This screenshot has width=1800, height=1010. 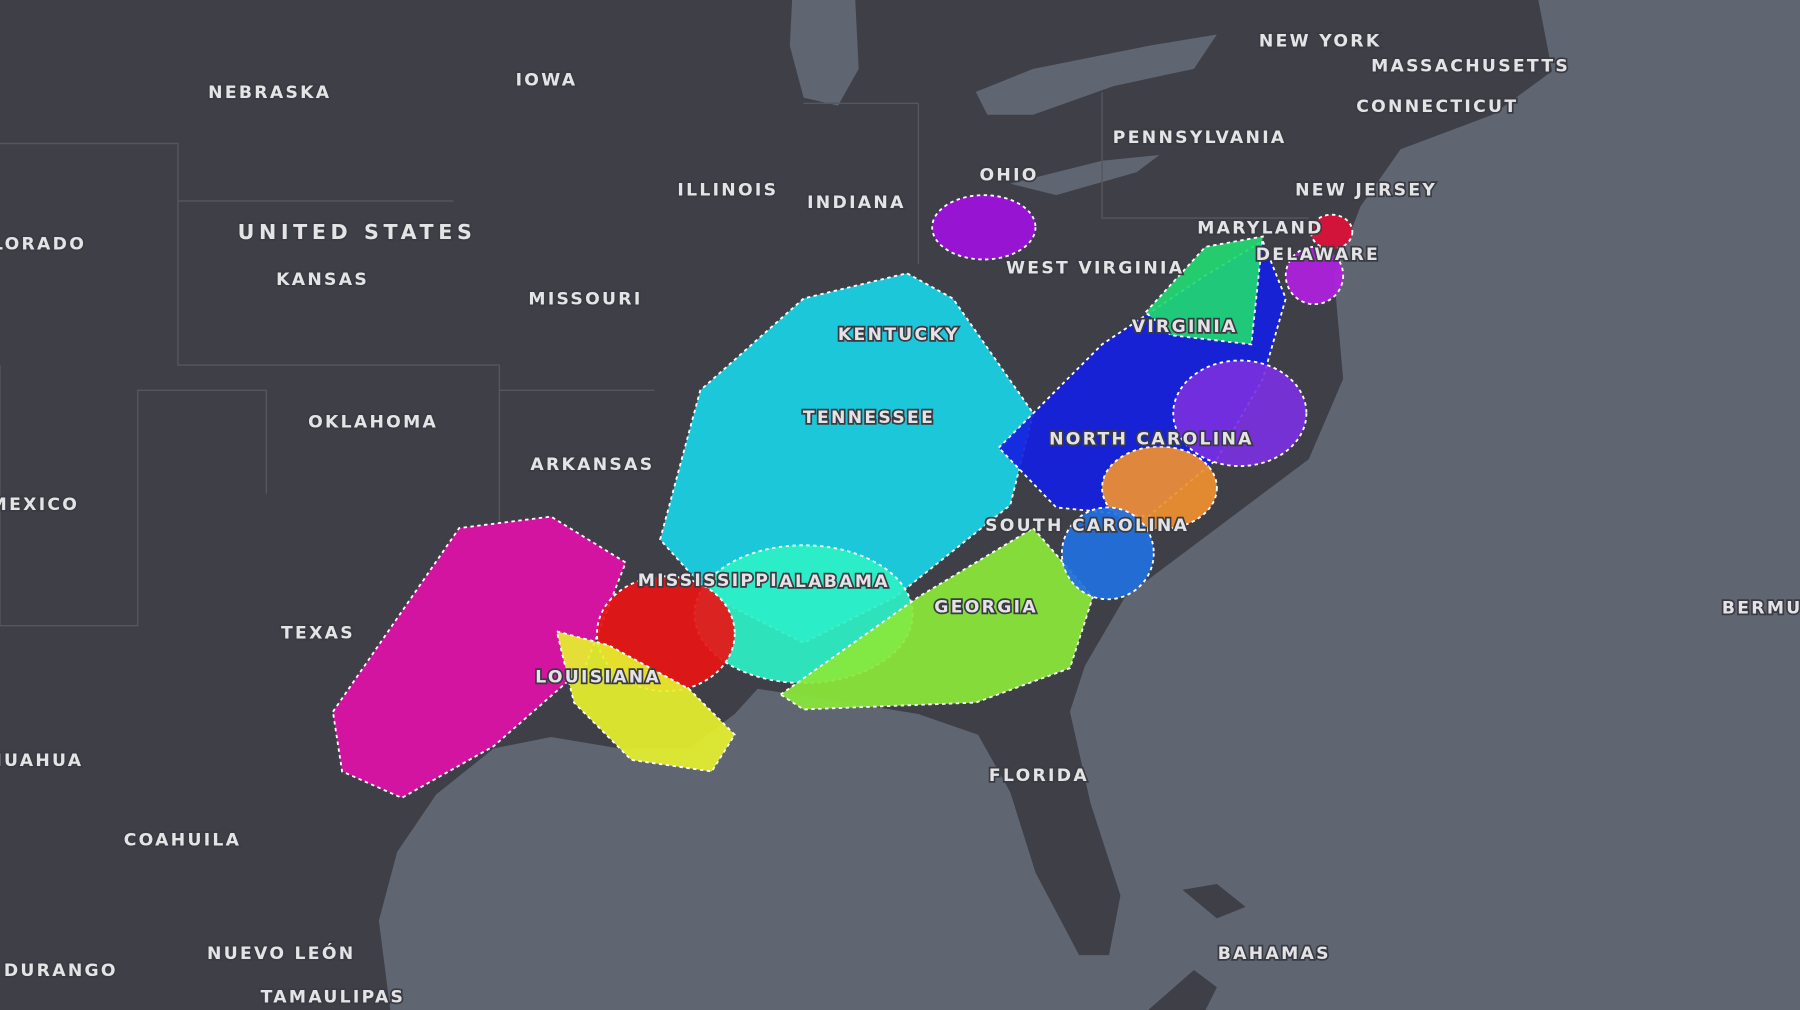 I want to click on place-label: COAHUILA, so click(x=183, y=840).